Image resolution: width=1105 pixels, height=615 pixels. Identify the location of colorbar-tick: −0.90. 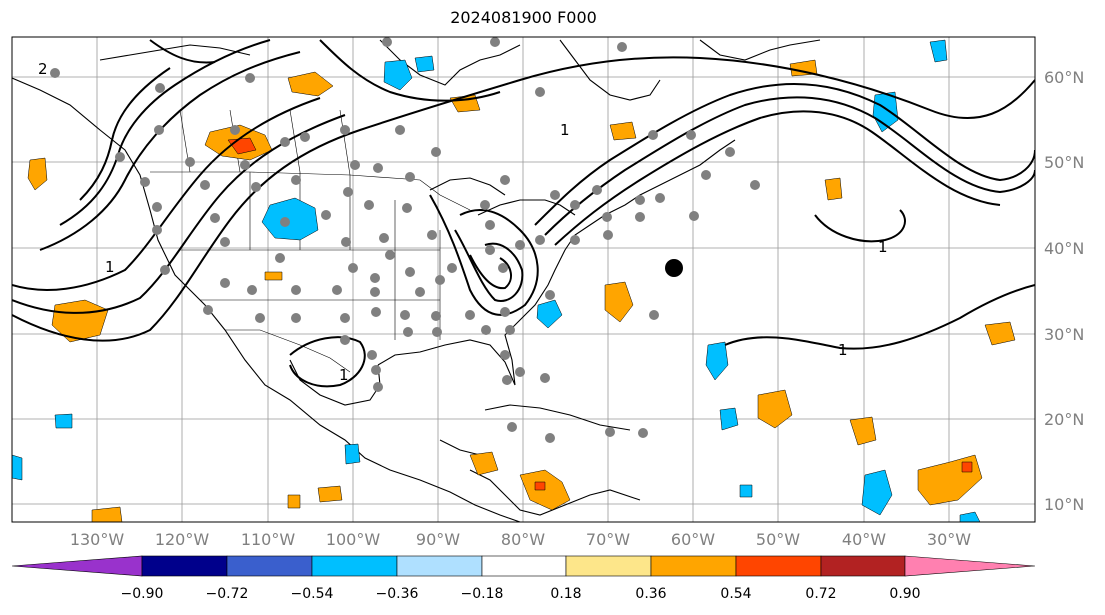
(142, 594).